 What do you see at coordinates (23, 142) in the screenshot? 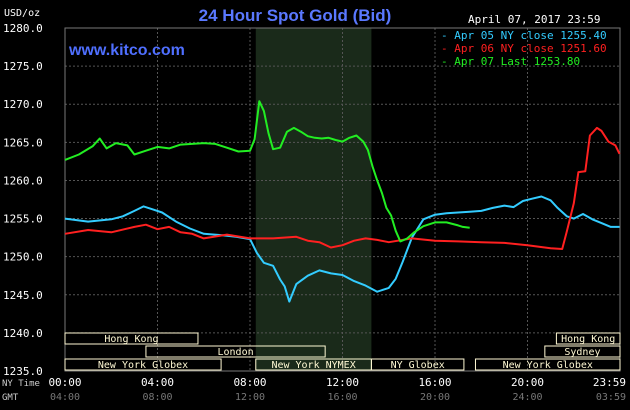
I see `y-tick-label: 1265.0` at bounding box center [23, 142].